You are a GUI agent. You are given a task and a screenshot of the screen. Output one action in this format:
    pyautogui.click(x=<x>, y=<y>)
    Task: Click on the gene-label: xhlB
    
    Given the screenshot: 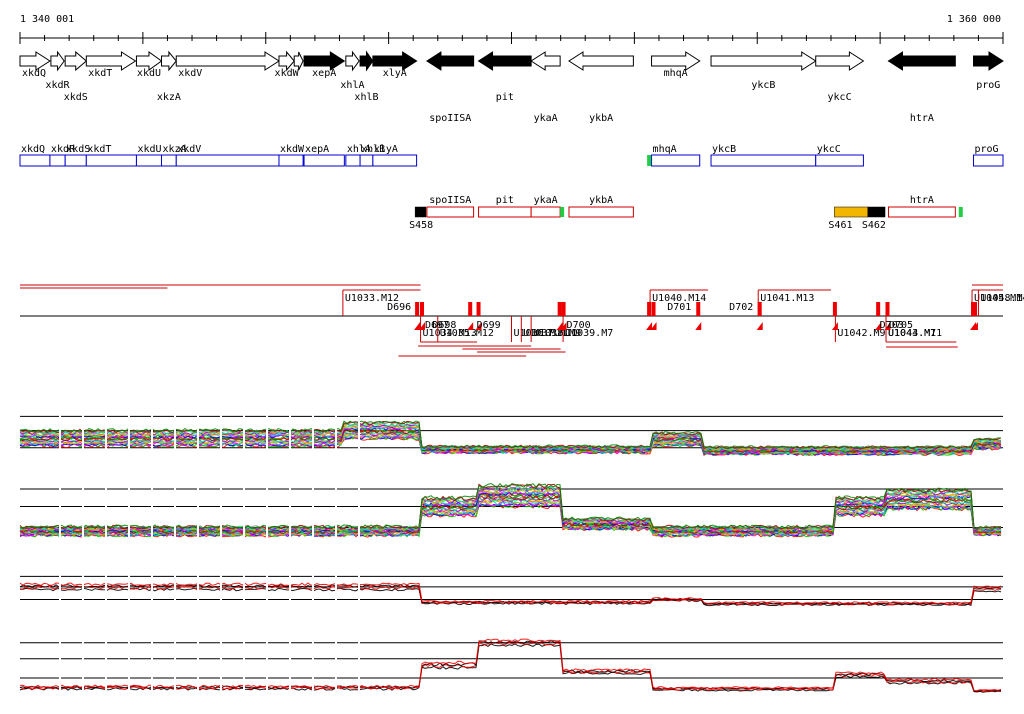 What is the action you would take?
    pyautogui.click(x=366, y=97)
    